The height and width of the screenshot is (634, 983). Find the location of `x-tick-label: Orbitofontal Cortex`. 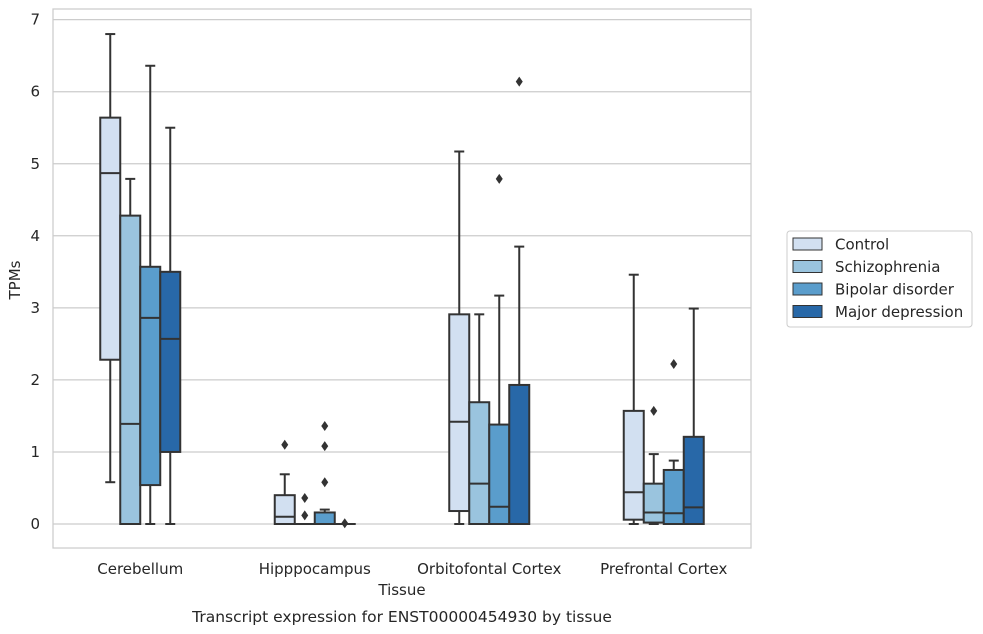

x-tick-label: Orbitofontal Cortex is located at coordinates (489, 569).